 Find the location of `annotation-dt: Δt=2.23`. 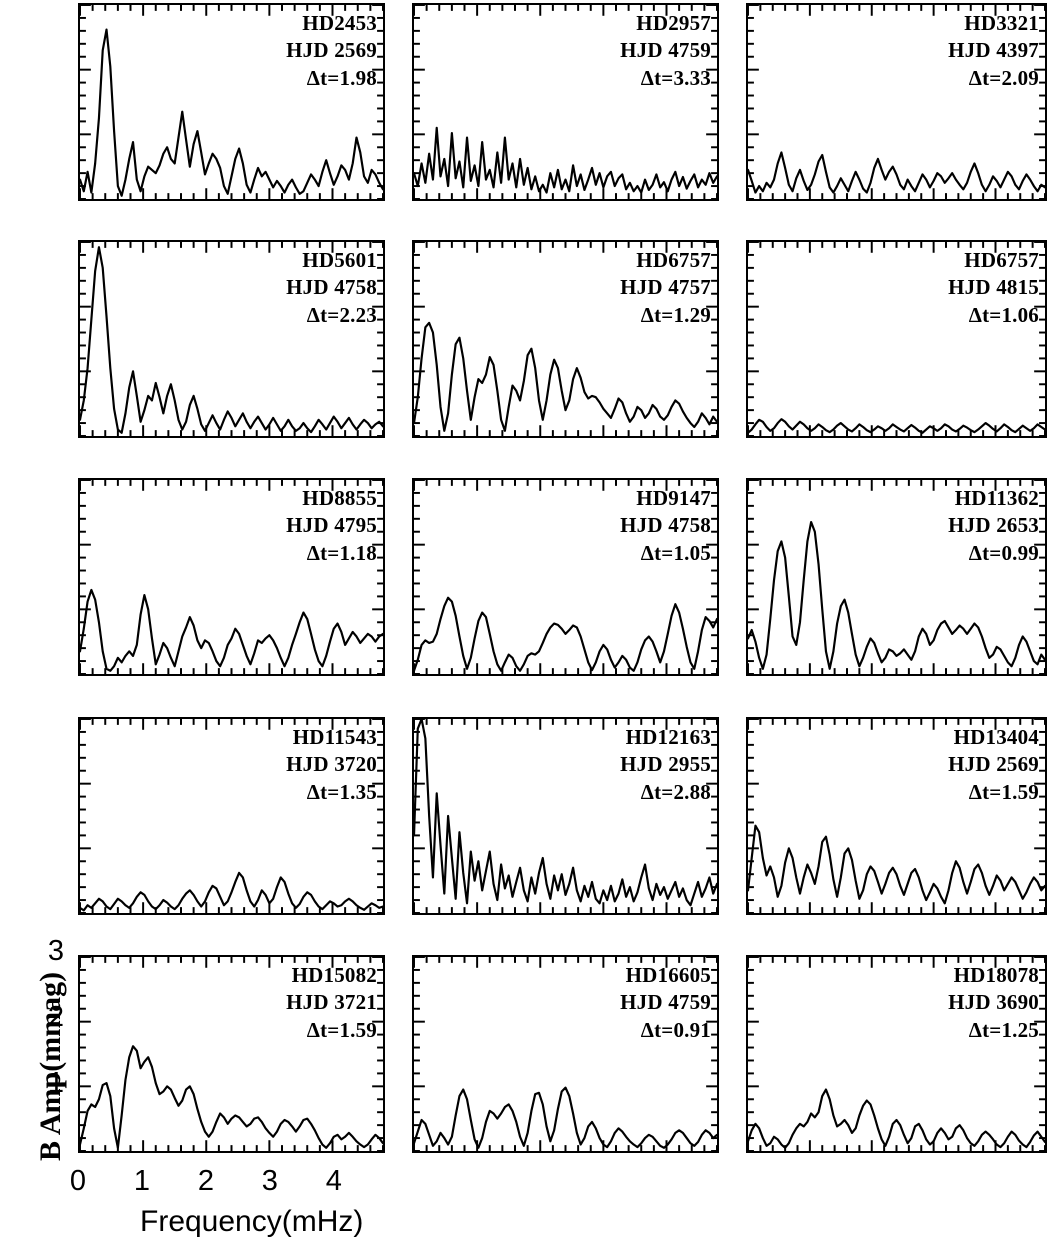

annotation-dt: Δt=2.23 is located at coordinates (341, 314).